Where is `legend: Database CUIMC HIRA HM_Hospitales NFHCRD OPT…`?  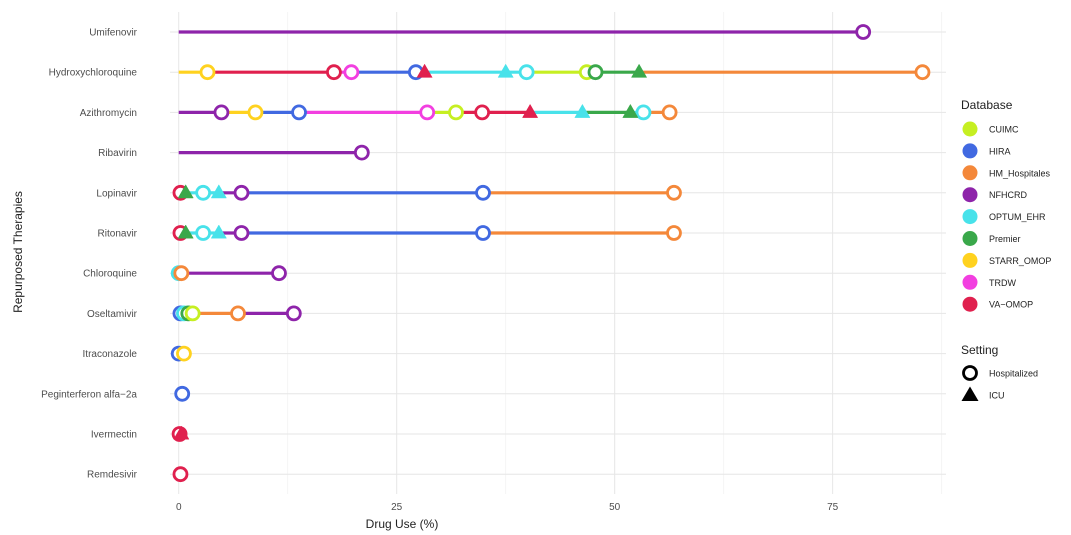 legend: Database CUIMC HIRA HM_Hospitales NFHCRD OPT… is located at coordinates (1006, 249).